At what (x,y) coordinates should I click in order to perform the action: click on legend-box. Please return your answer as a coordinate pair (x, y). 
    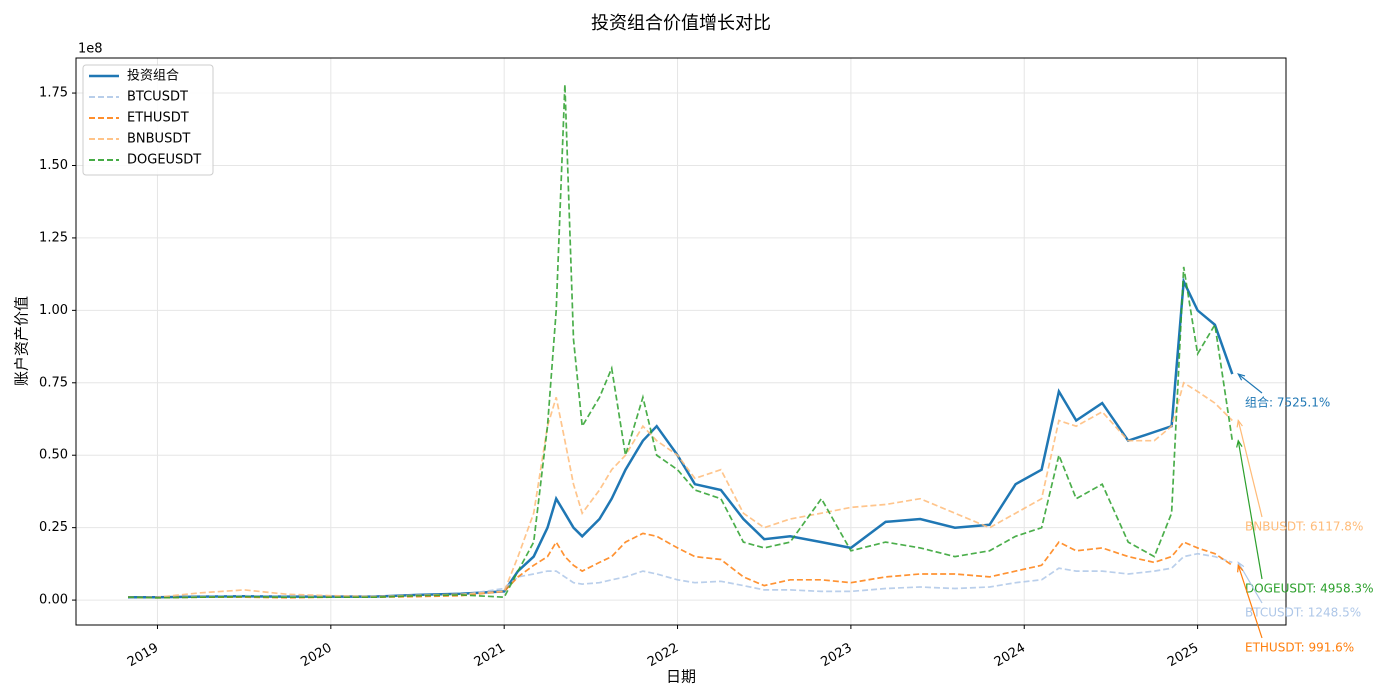
    Looking at the image, I should click on (148, 120).